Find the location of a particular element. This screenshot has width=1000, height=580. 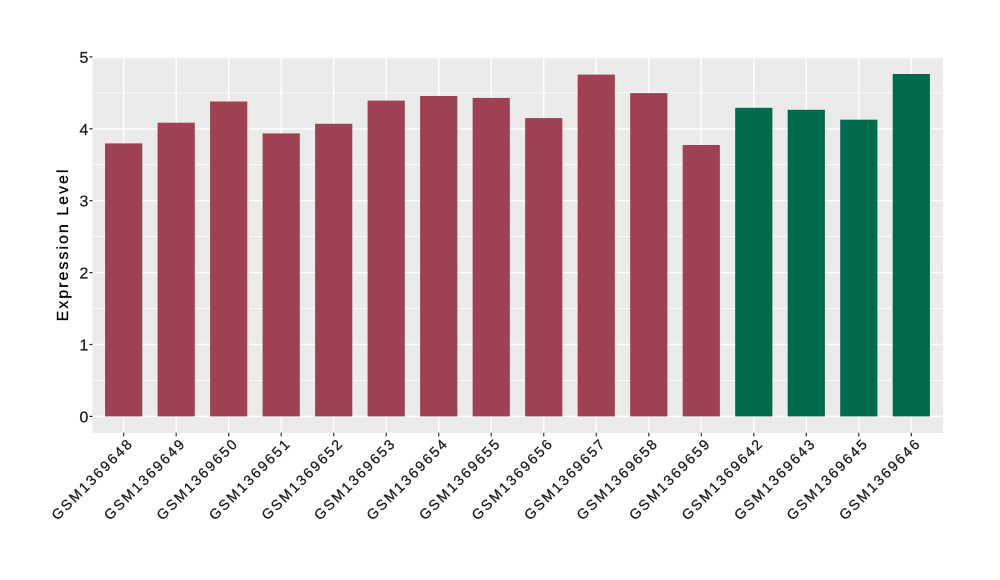

svg-text: 1 is located at coordinates (84, 346).